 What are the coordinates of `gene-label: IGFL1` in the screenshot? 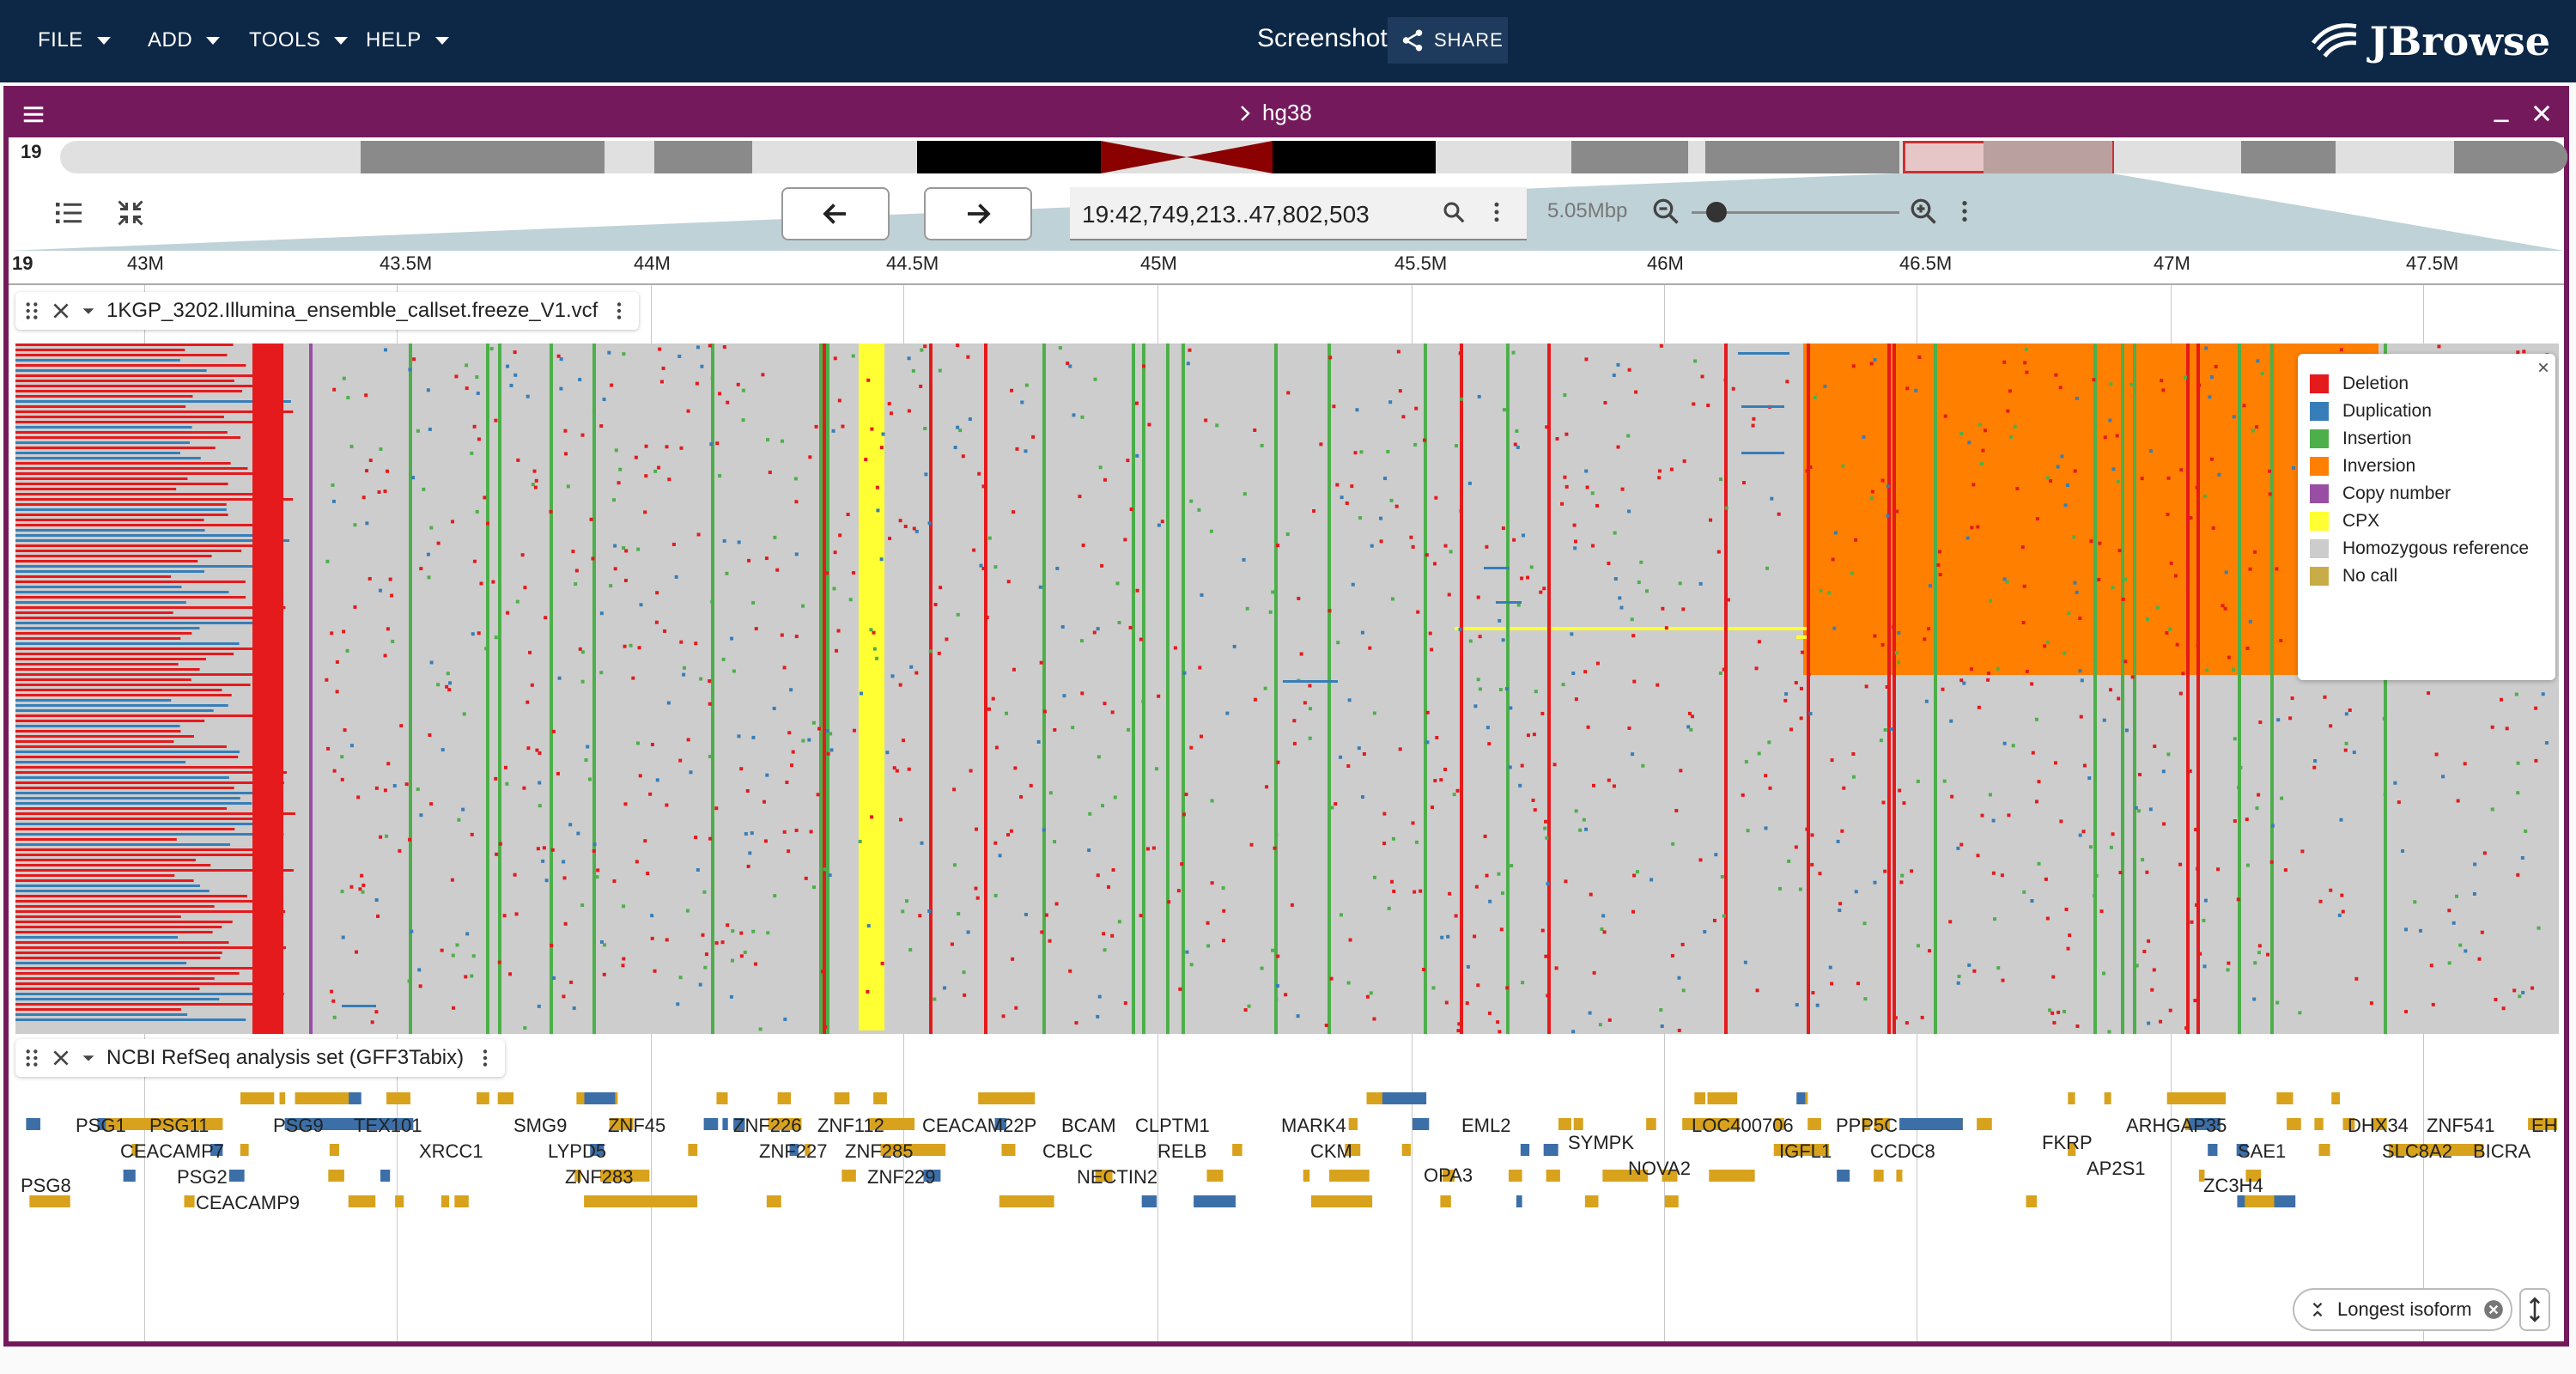 It's located at (1806, 1151).